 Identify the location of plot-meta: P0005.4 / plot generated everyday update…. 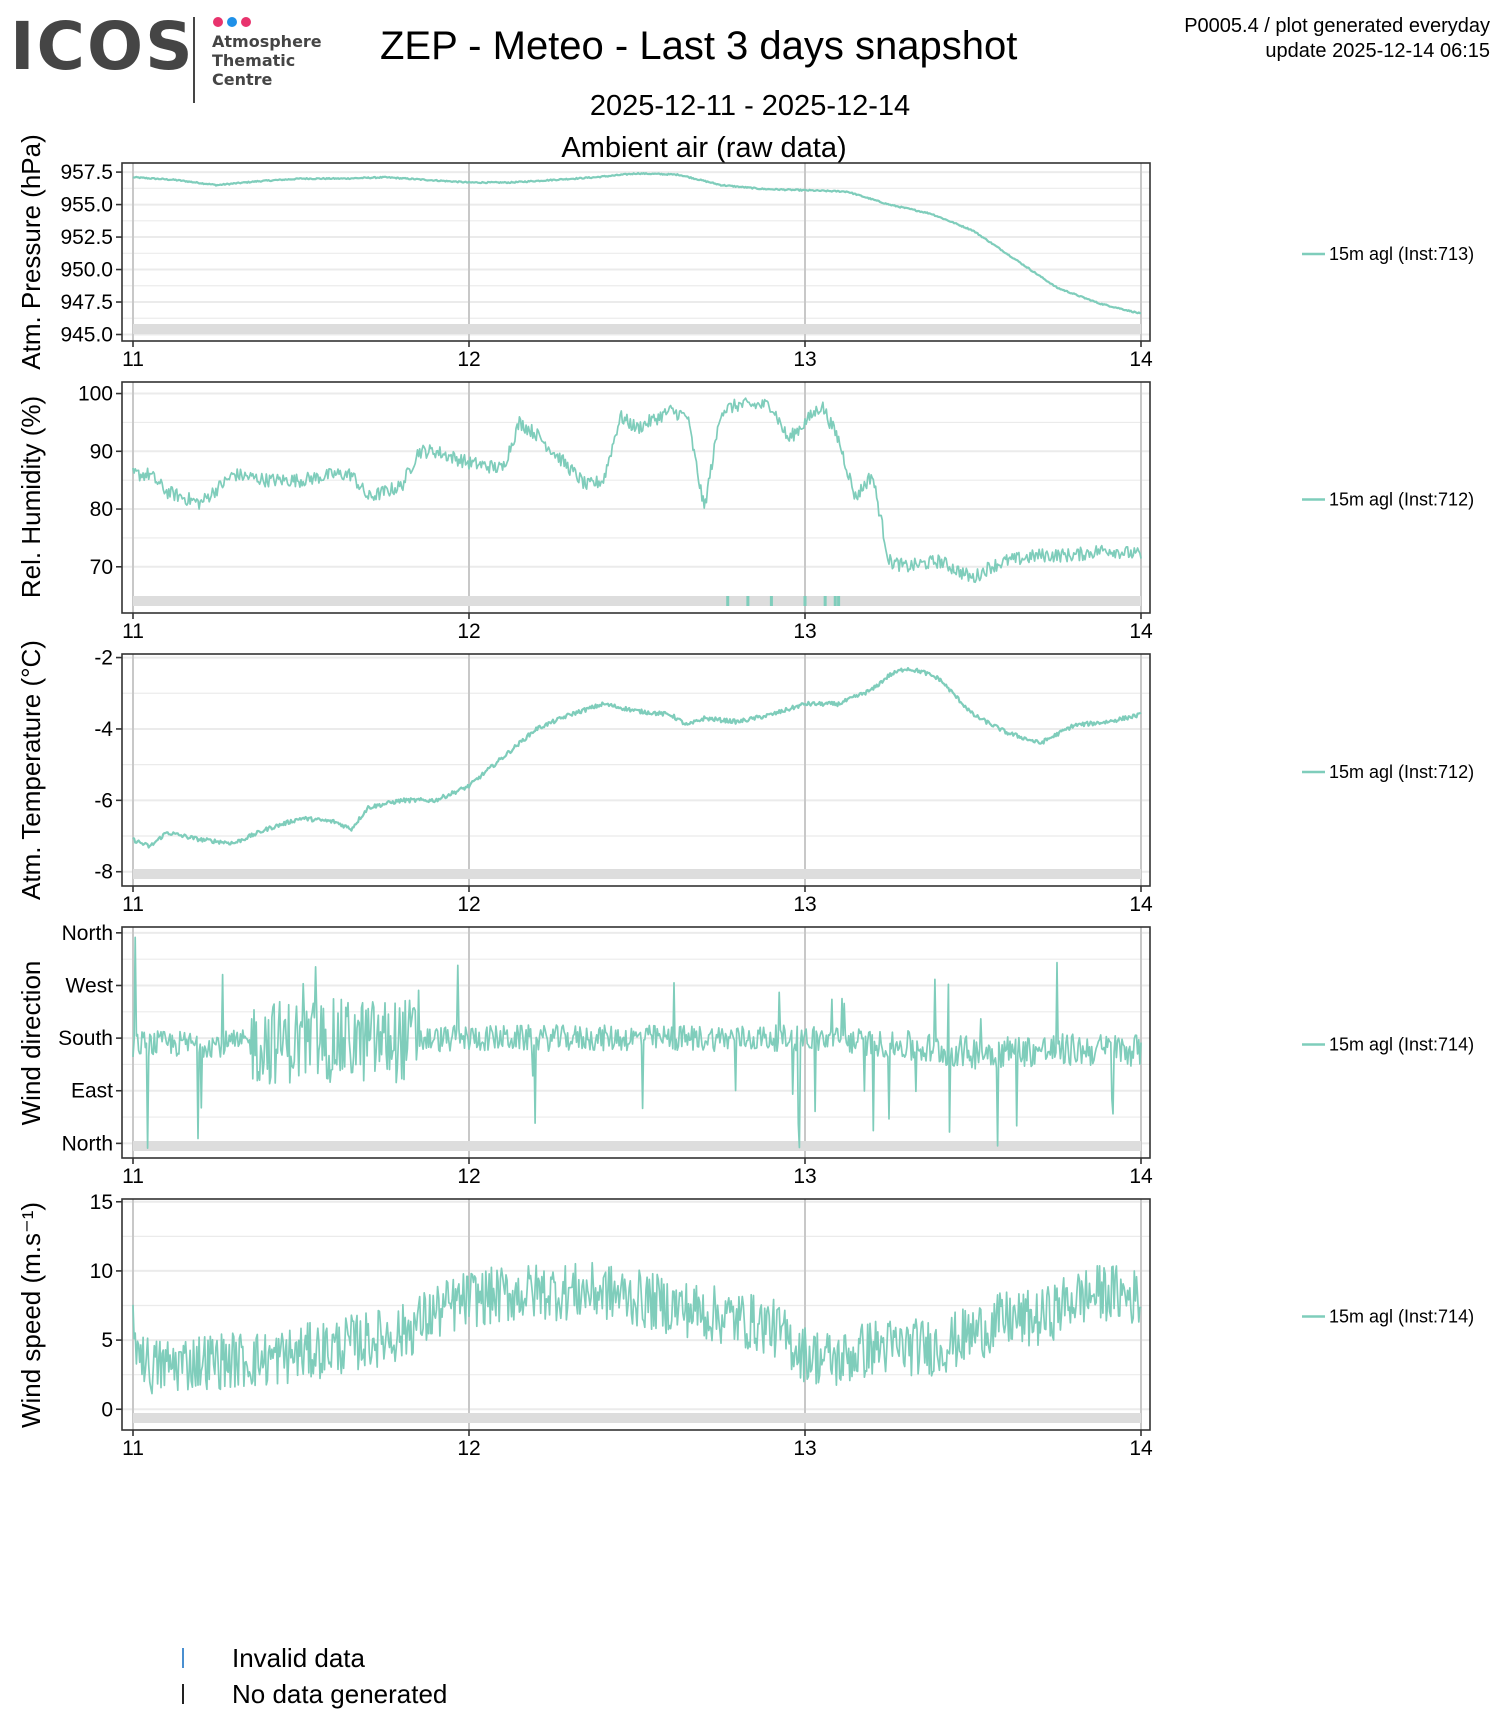
(1337, 39).